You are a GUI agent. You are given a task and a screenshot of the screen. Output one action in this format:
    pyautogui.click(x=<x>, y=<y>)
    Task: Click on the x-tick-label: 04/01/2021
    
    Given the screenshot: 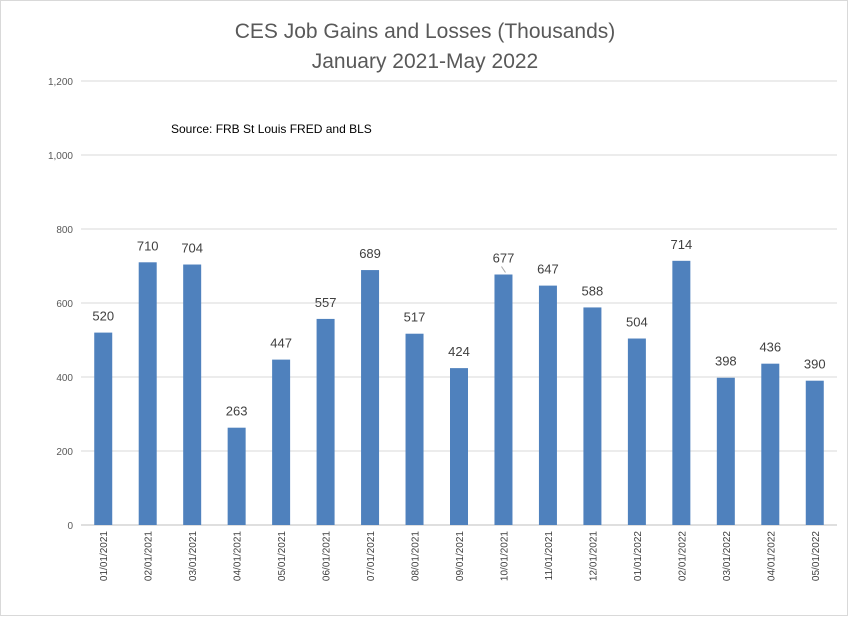 What is the action you would take?
    pyautogui.click(x=238, y=556)
    